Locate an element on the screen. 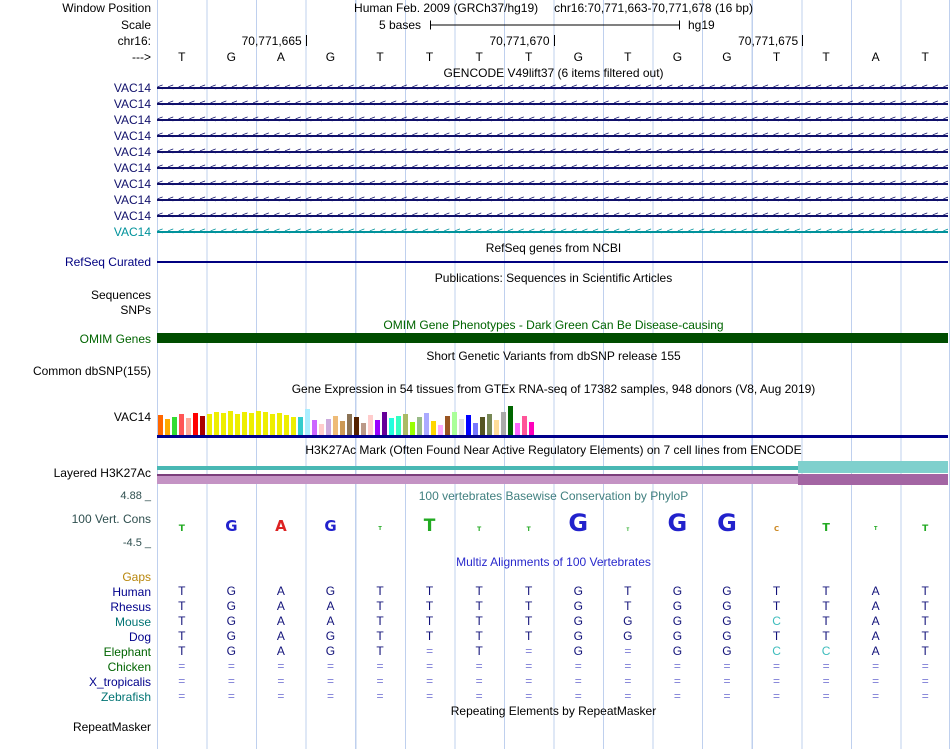 The image size is (950, 749). refseq-curated-track is located at coordinates (553, 262).